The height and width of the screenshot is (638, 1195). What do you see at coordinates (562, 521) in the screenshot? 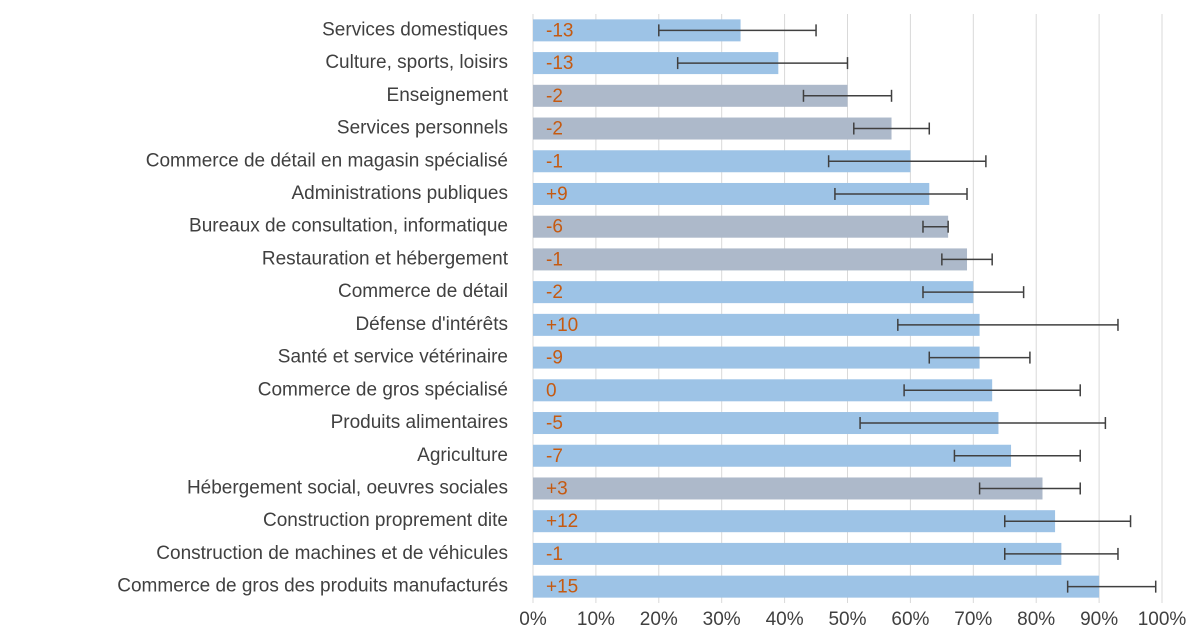
I see `data-label: +12` at bounding box center [562, 521].